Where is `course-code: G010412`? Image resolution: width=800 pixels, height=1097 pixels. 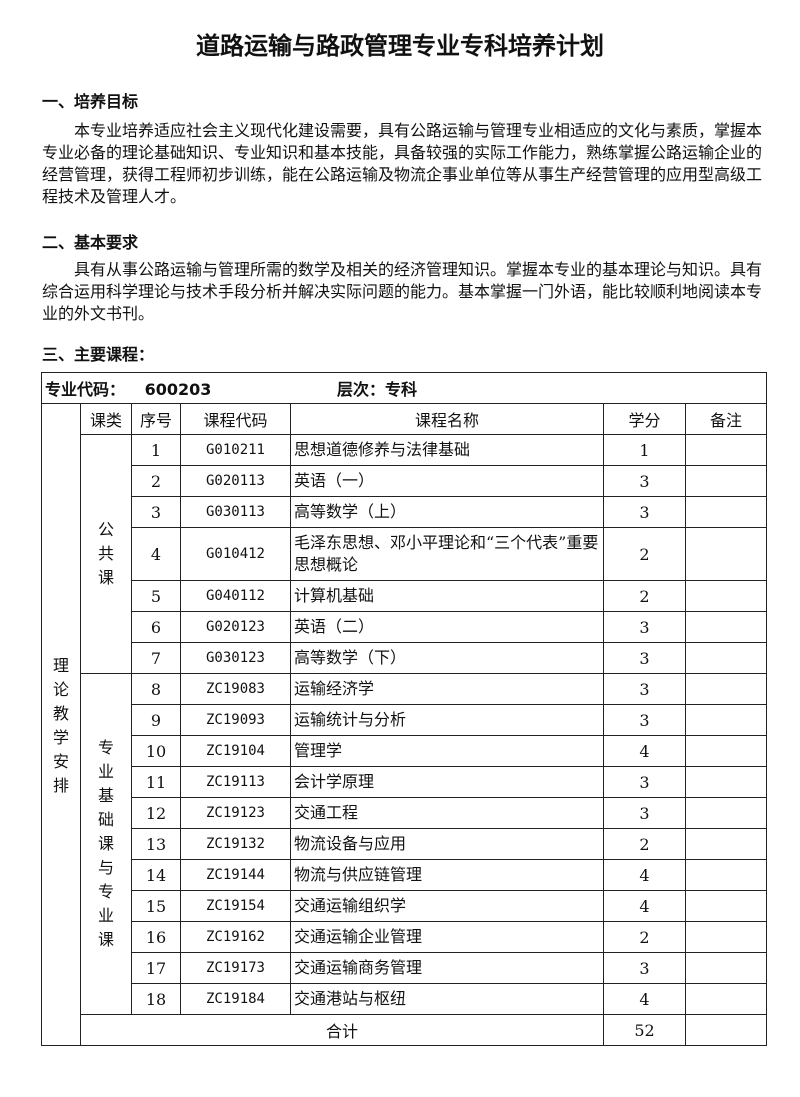
course-code: G010412 is located at coordinates (235, 554).